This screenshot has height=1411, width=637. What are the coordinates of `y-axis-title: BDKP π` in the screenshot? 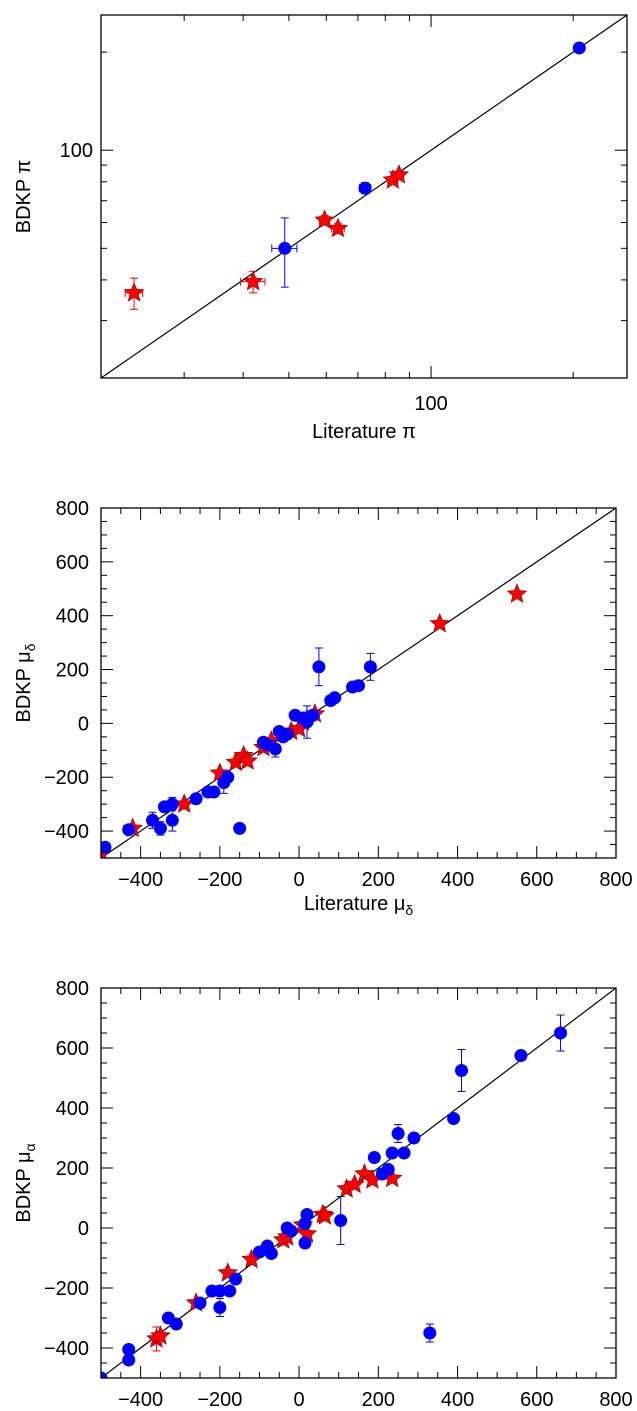 It's located at (24, 196).